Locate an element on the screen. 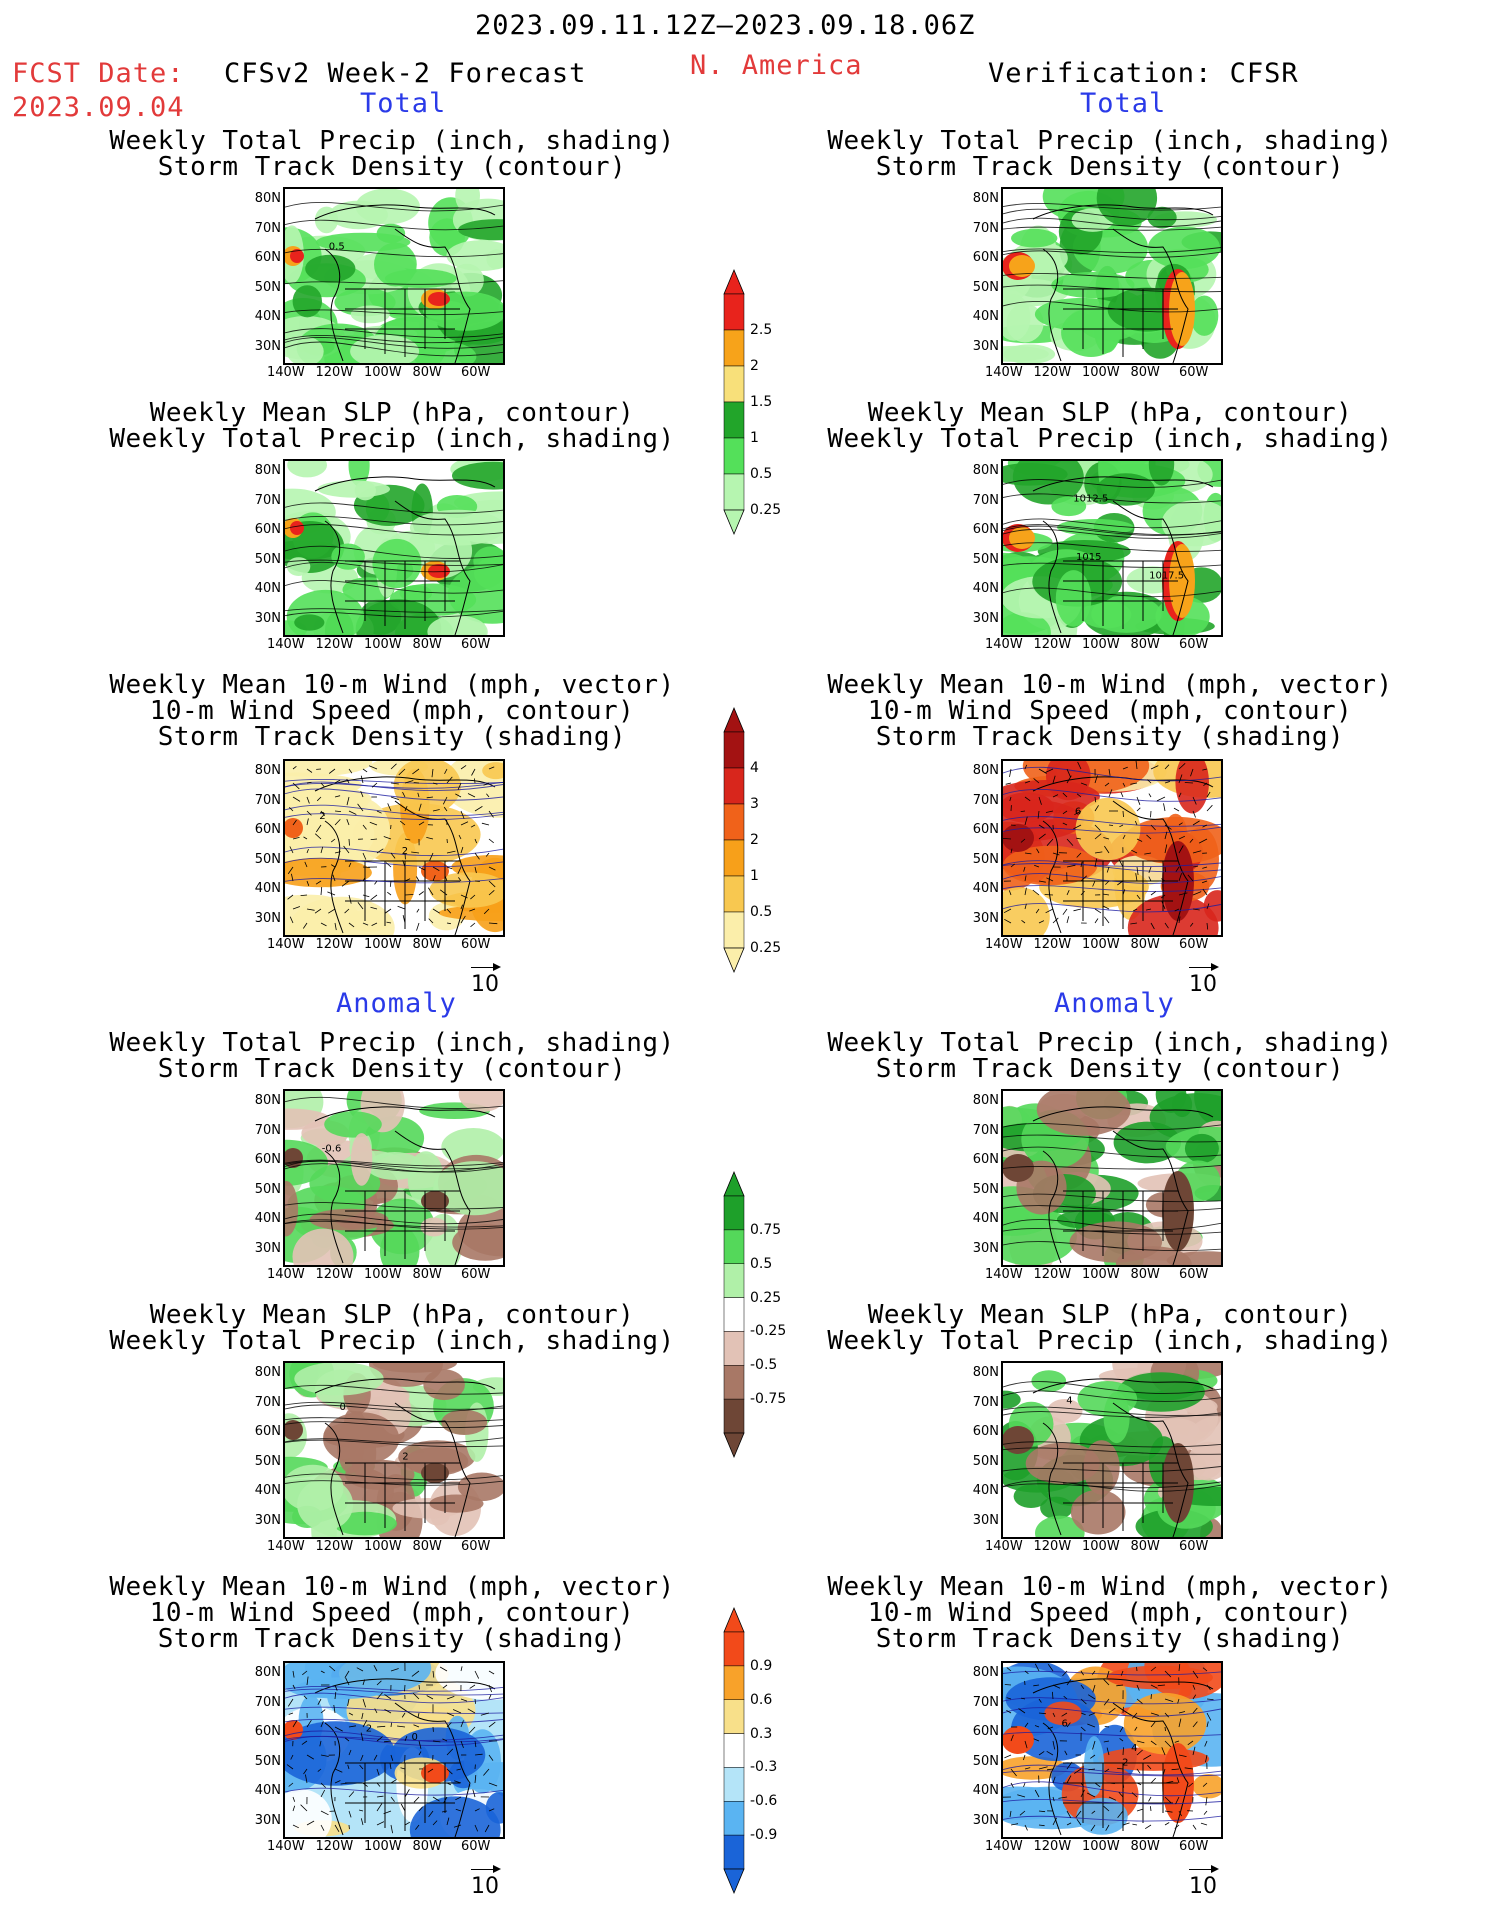  period-title: 2023.09.11.12Z–2023.09.18.06Z is located at coordinates (725, 25).